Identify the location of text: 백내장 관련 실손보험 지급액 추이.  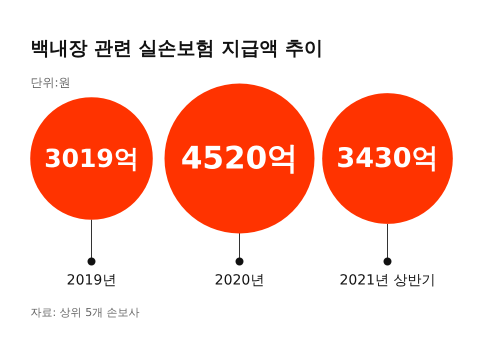
(176, 49).